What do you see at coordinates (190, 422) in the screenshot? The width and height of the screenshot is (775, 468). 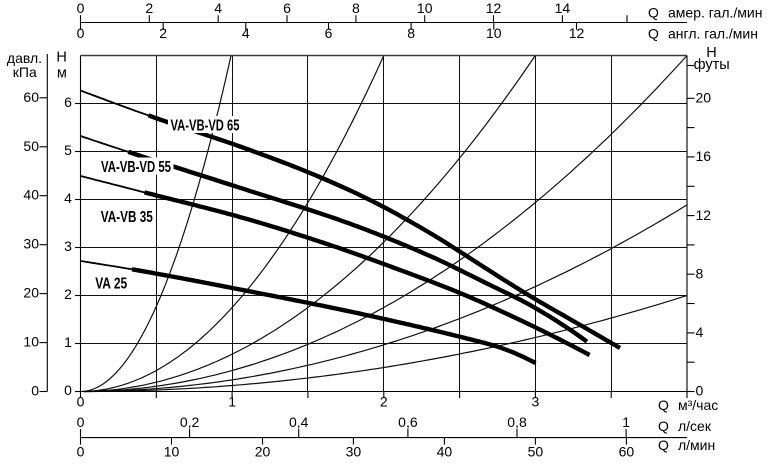 I see `svg-text: 0,2` at bounding box center [190, 422].